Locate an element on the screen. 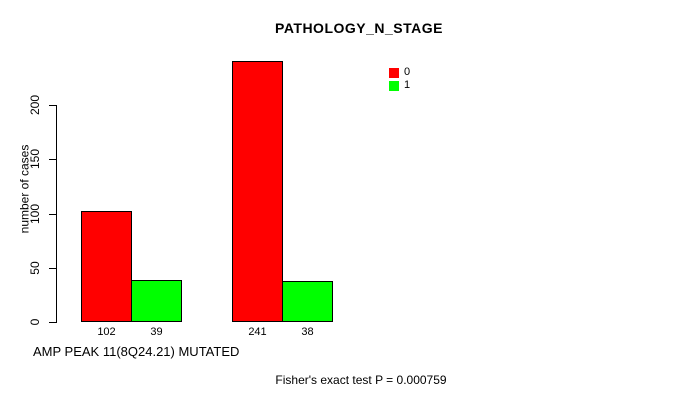  legend-label-1: 1 is located at coordinates (407, 85).